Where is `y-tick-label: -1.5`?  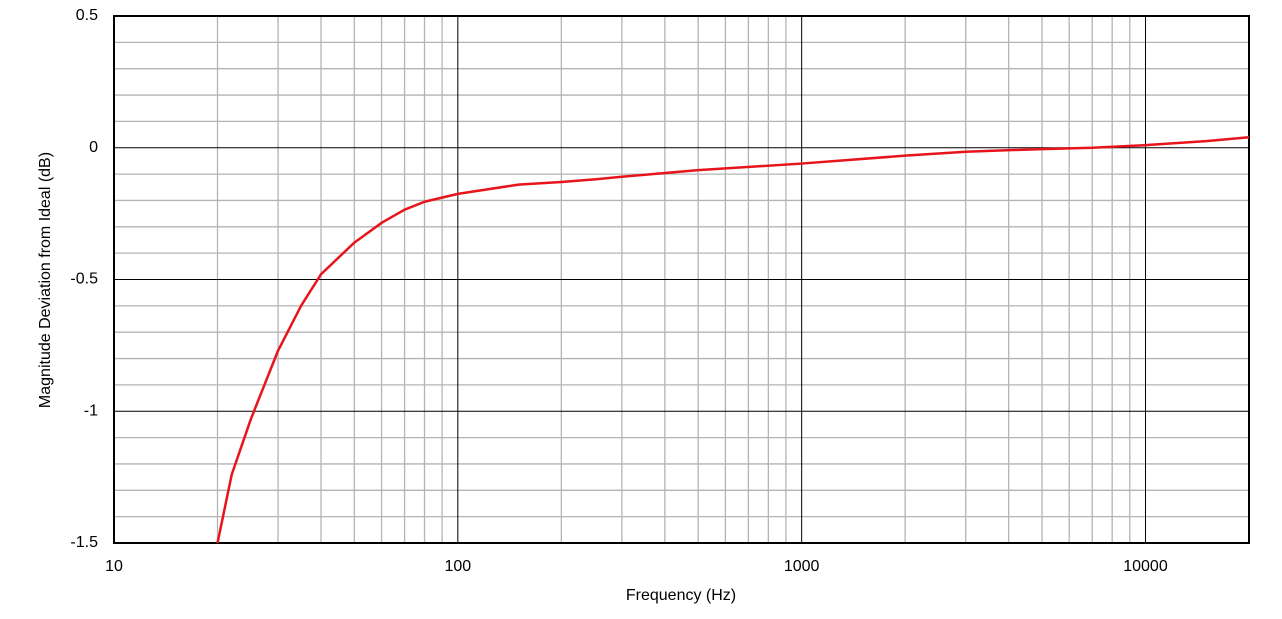
y-tick-label: -1.5 is located at coordinates (84, 542).